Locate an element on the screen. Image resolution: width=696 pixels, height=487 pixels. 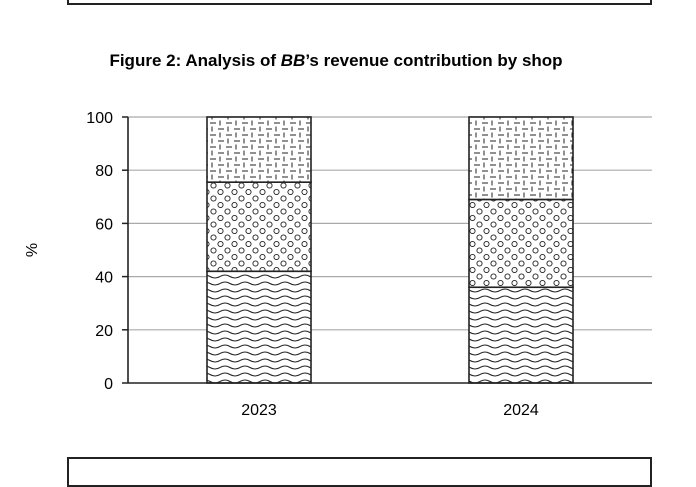
chart-title-prefix: Figure 2: Analysis of is located at coordinates (194, 60).